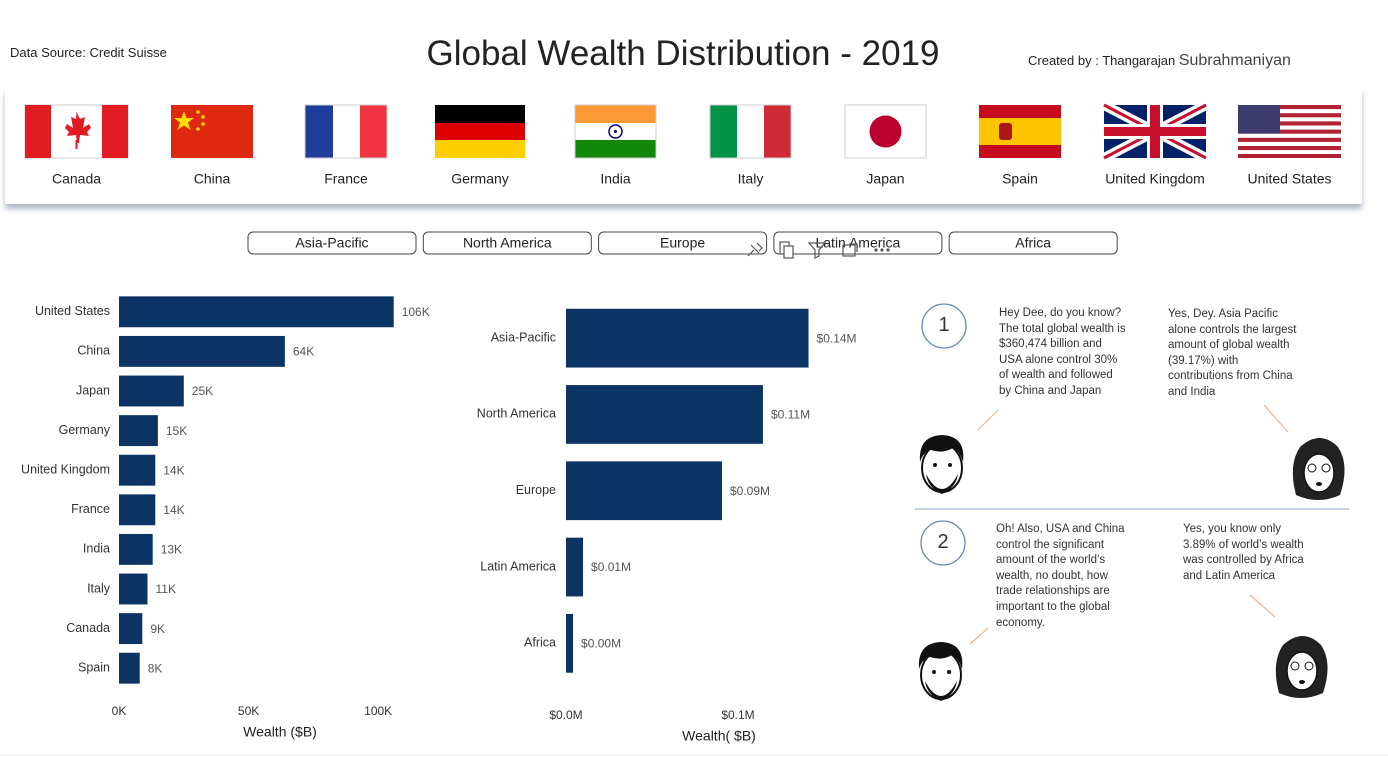 The image size is (1388, 757). What do you see at coordinates (88, 628) in the screenshot?
I see `y-tick-label: Canada` at bounding box center [88, 628].